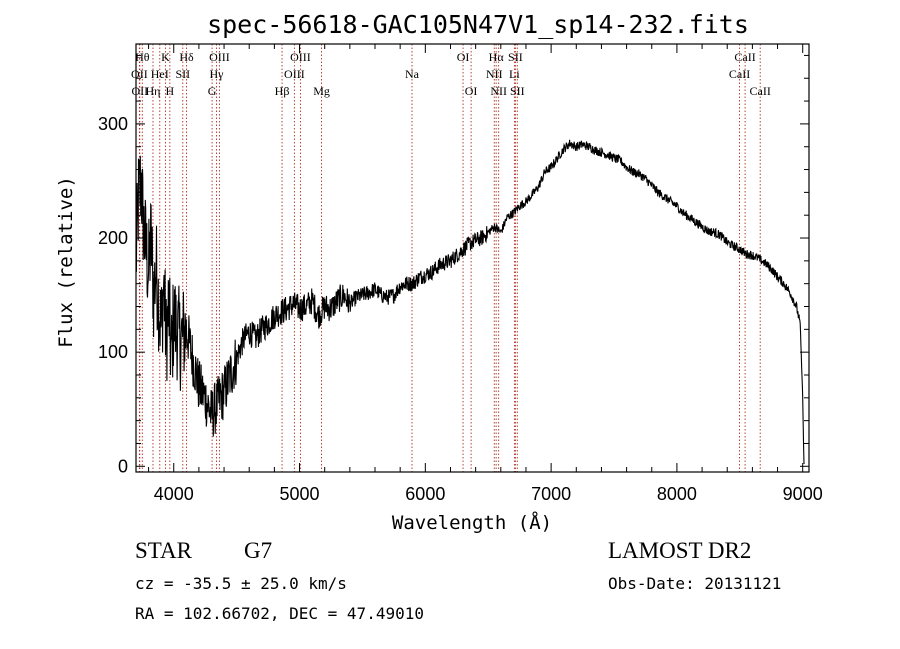 The width and height of the screenshot is (900, 649). I want to click on x-tick-label: 8000, so click(677, 494).